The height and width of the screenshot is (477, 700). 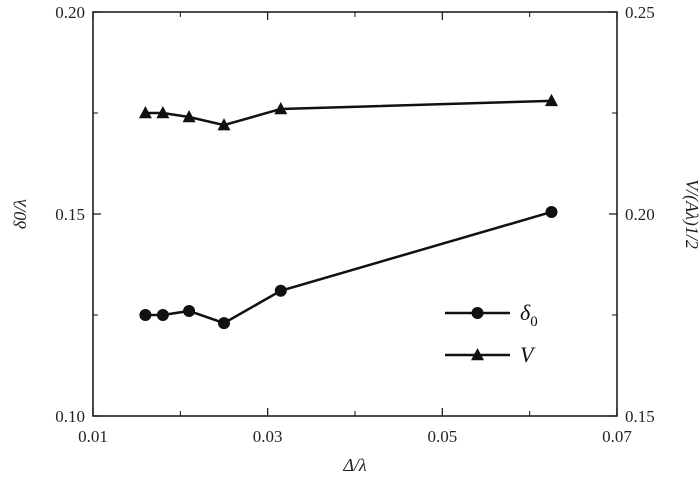 What do you see at coordinates (690, 214) in the screenshot?
I see `y-right-axis-label: V/(Aλ)1/2` at bounding box center [690, 214].